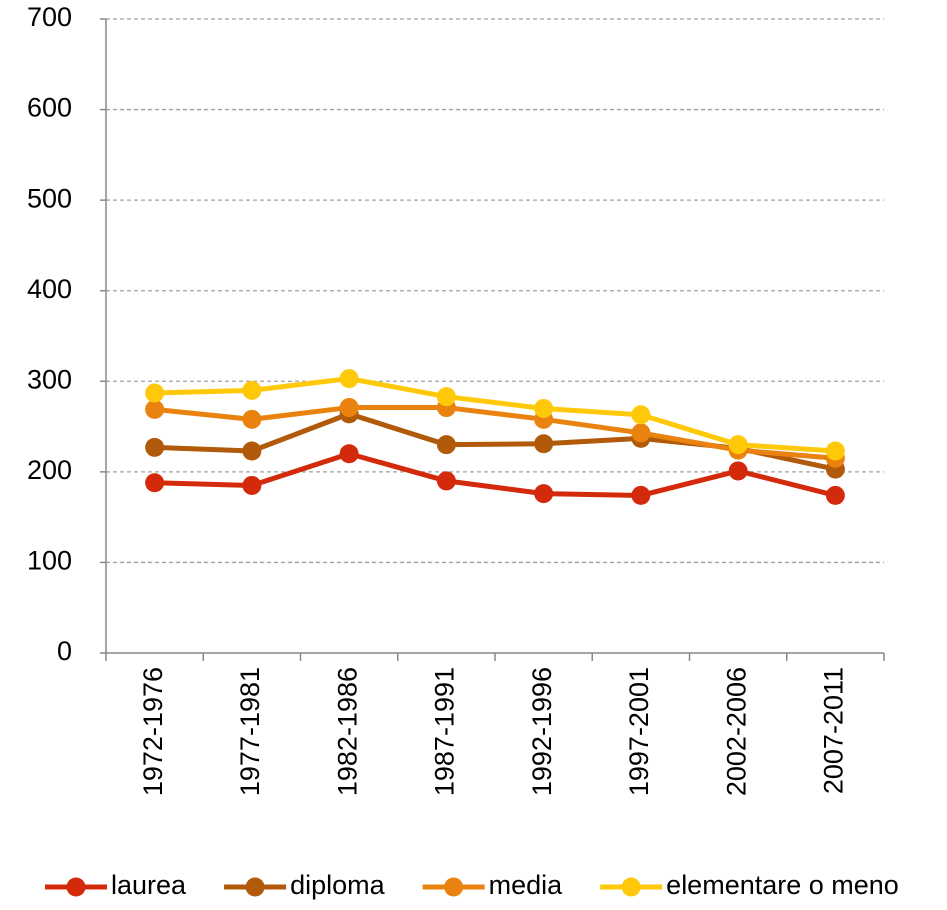 This screenshot has height=910, width=947. What do you see at coordinates (49, 17) in the screenshot?
I see `y-tick-label: 700` at bounding box center [49, 17].